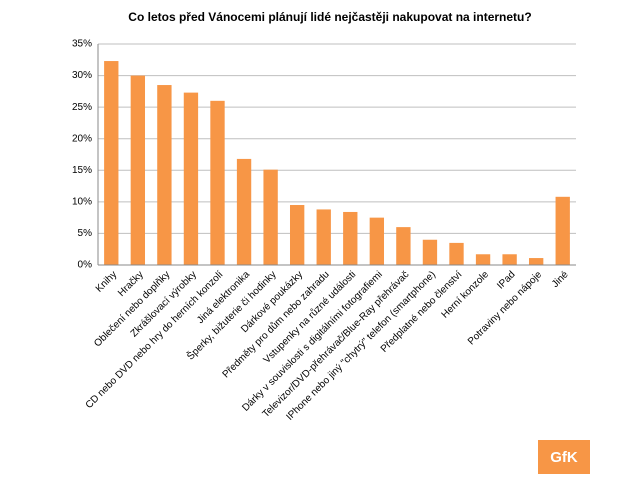 The image size is (640, 480). I want to click on logo-box, so click(564, 457).